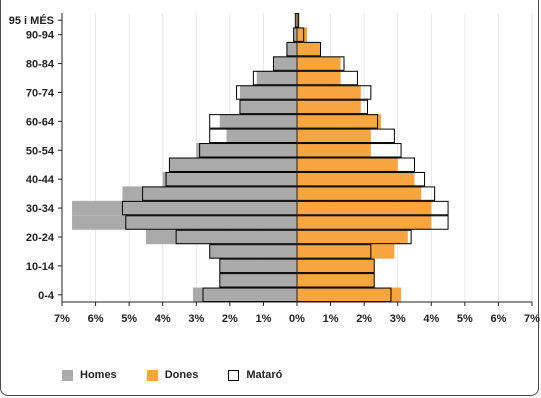 The height and width of the screenshot is (398, 541). What do you see at coordinates (31, 20) in the screenshot?
I see `y-tick-label: 95 i MÉS` at bounding box center [31, 20].